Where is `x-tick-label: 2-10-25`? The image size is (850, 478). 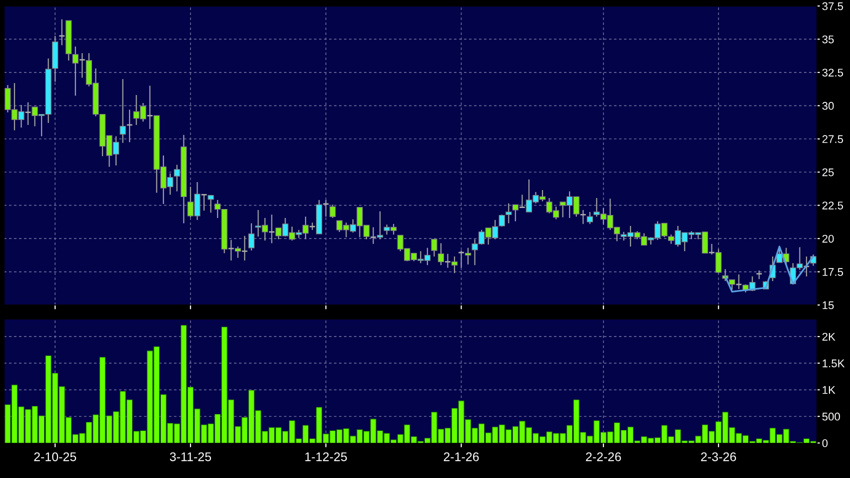
x-tick-label: 2-10-25 is located at coordinates (55, 457).